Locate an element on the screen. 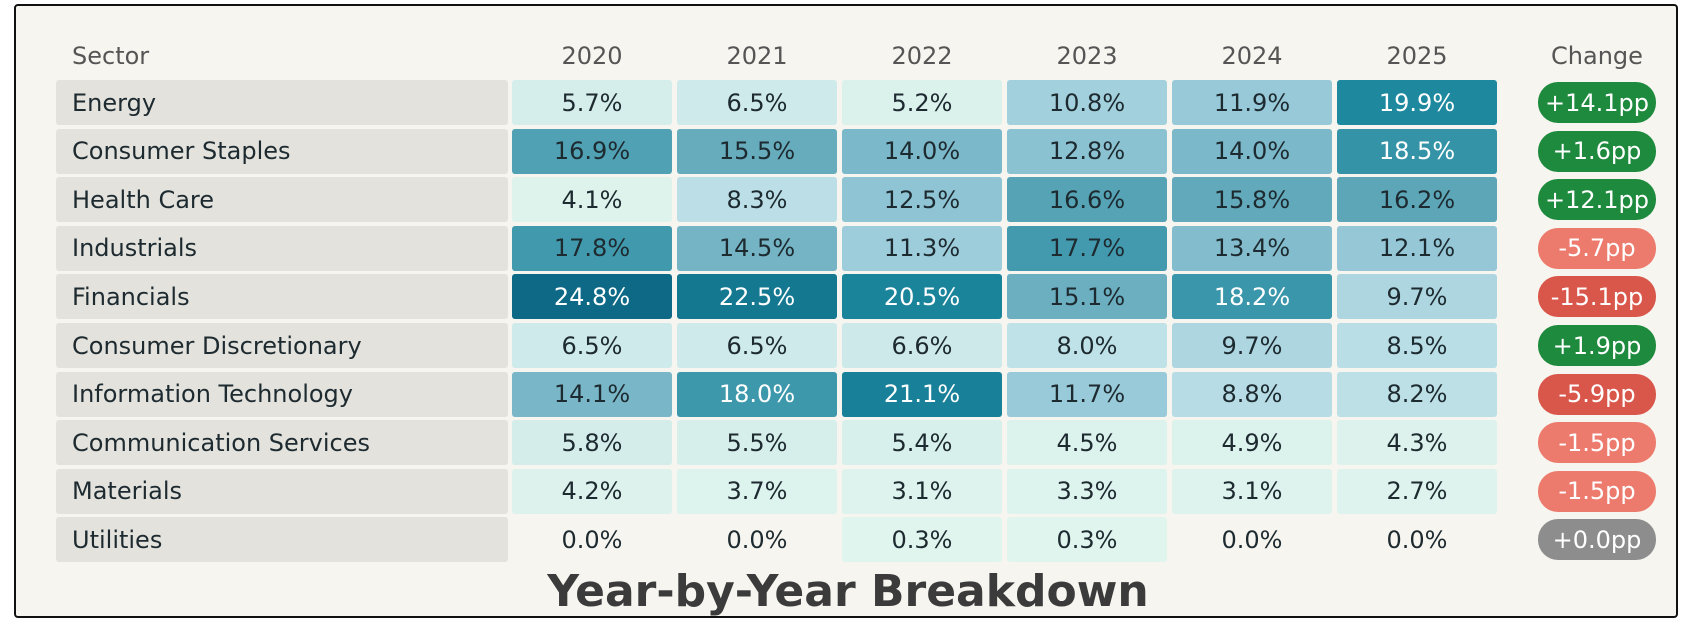 Image resolution: width=1695 pixels, height=624 pixels. heat-cell: 4.2% is located at coordinates (592, 491).